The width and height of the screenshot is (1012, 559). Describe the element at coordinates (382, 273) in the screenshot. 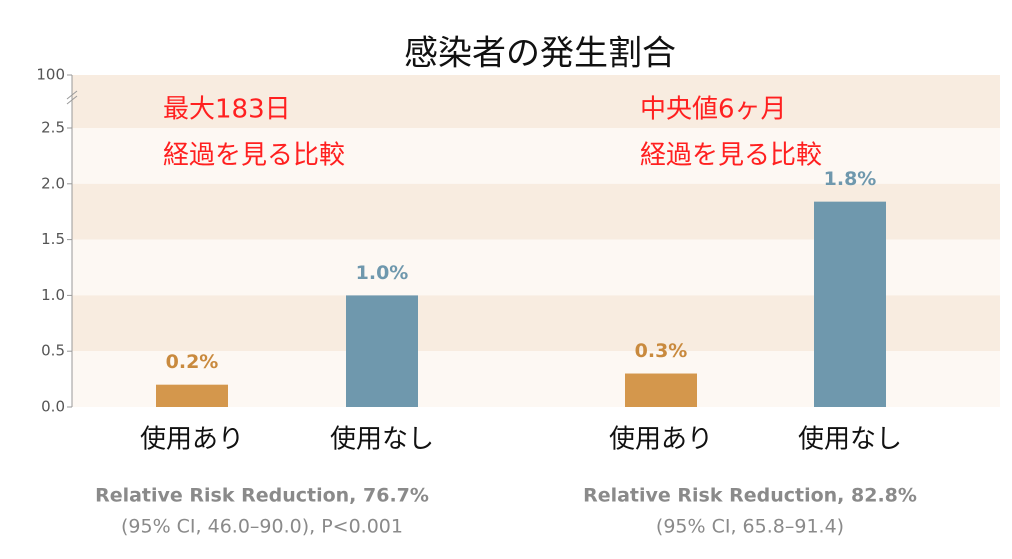

I see `value-label: 1.0%` at that location.